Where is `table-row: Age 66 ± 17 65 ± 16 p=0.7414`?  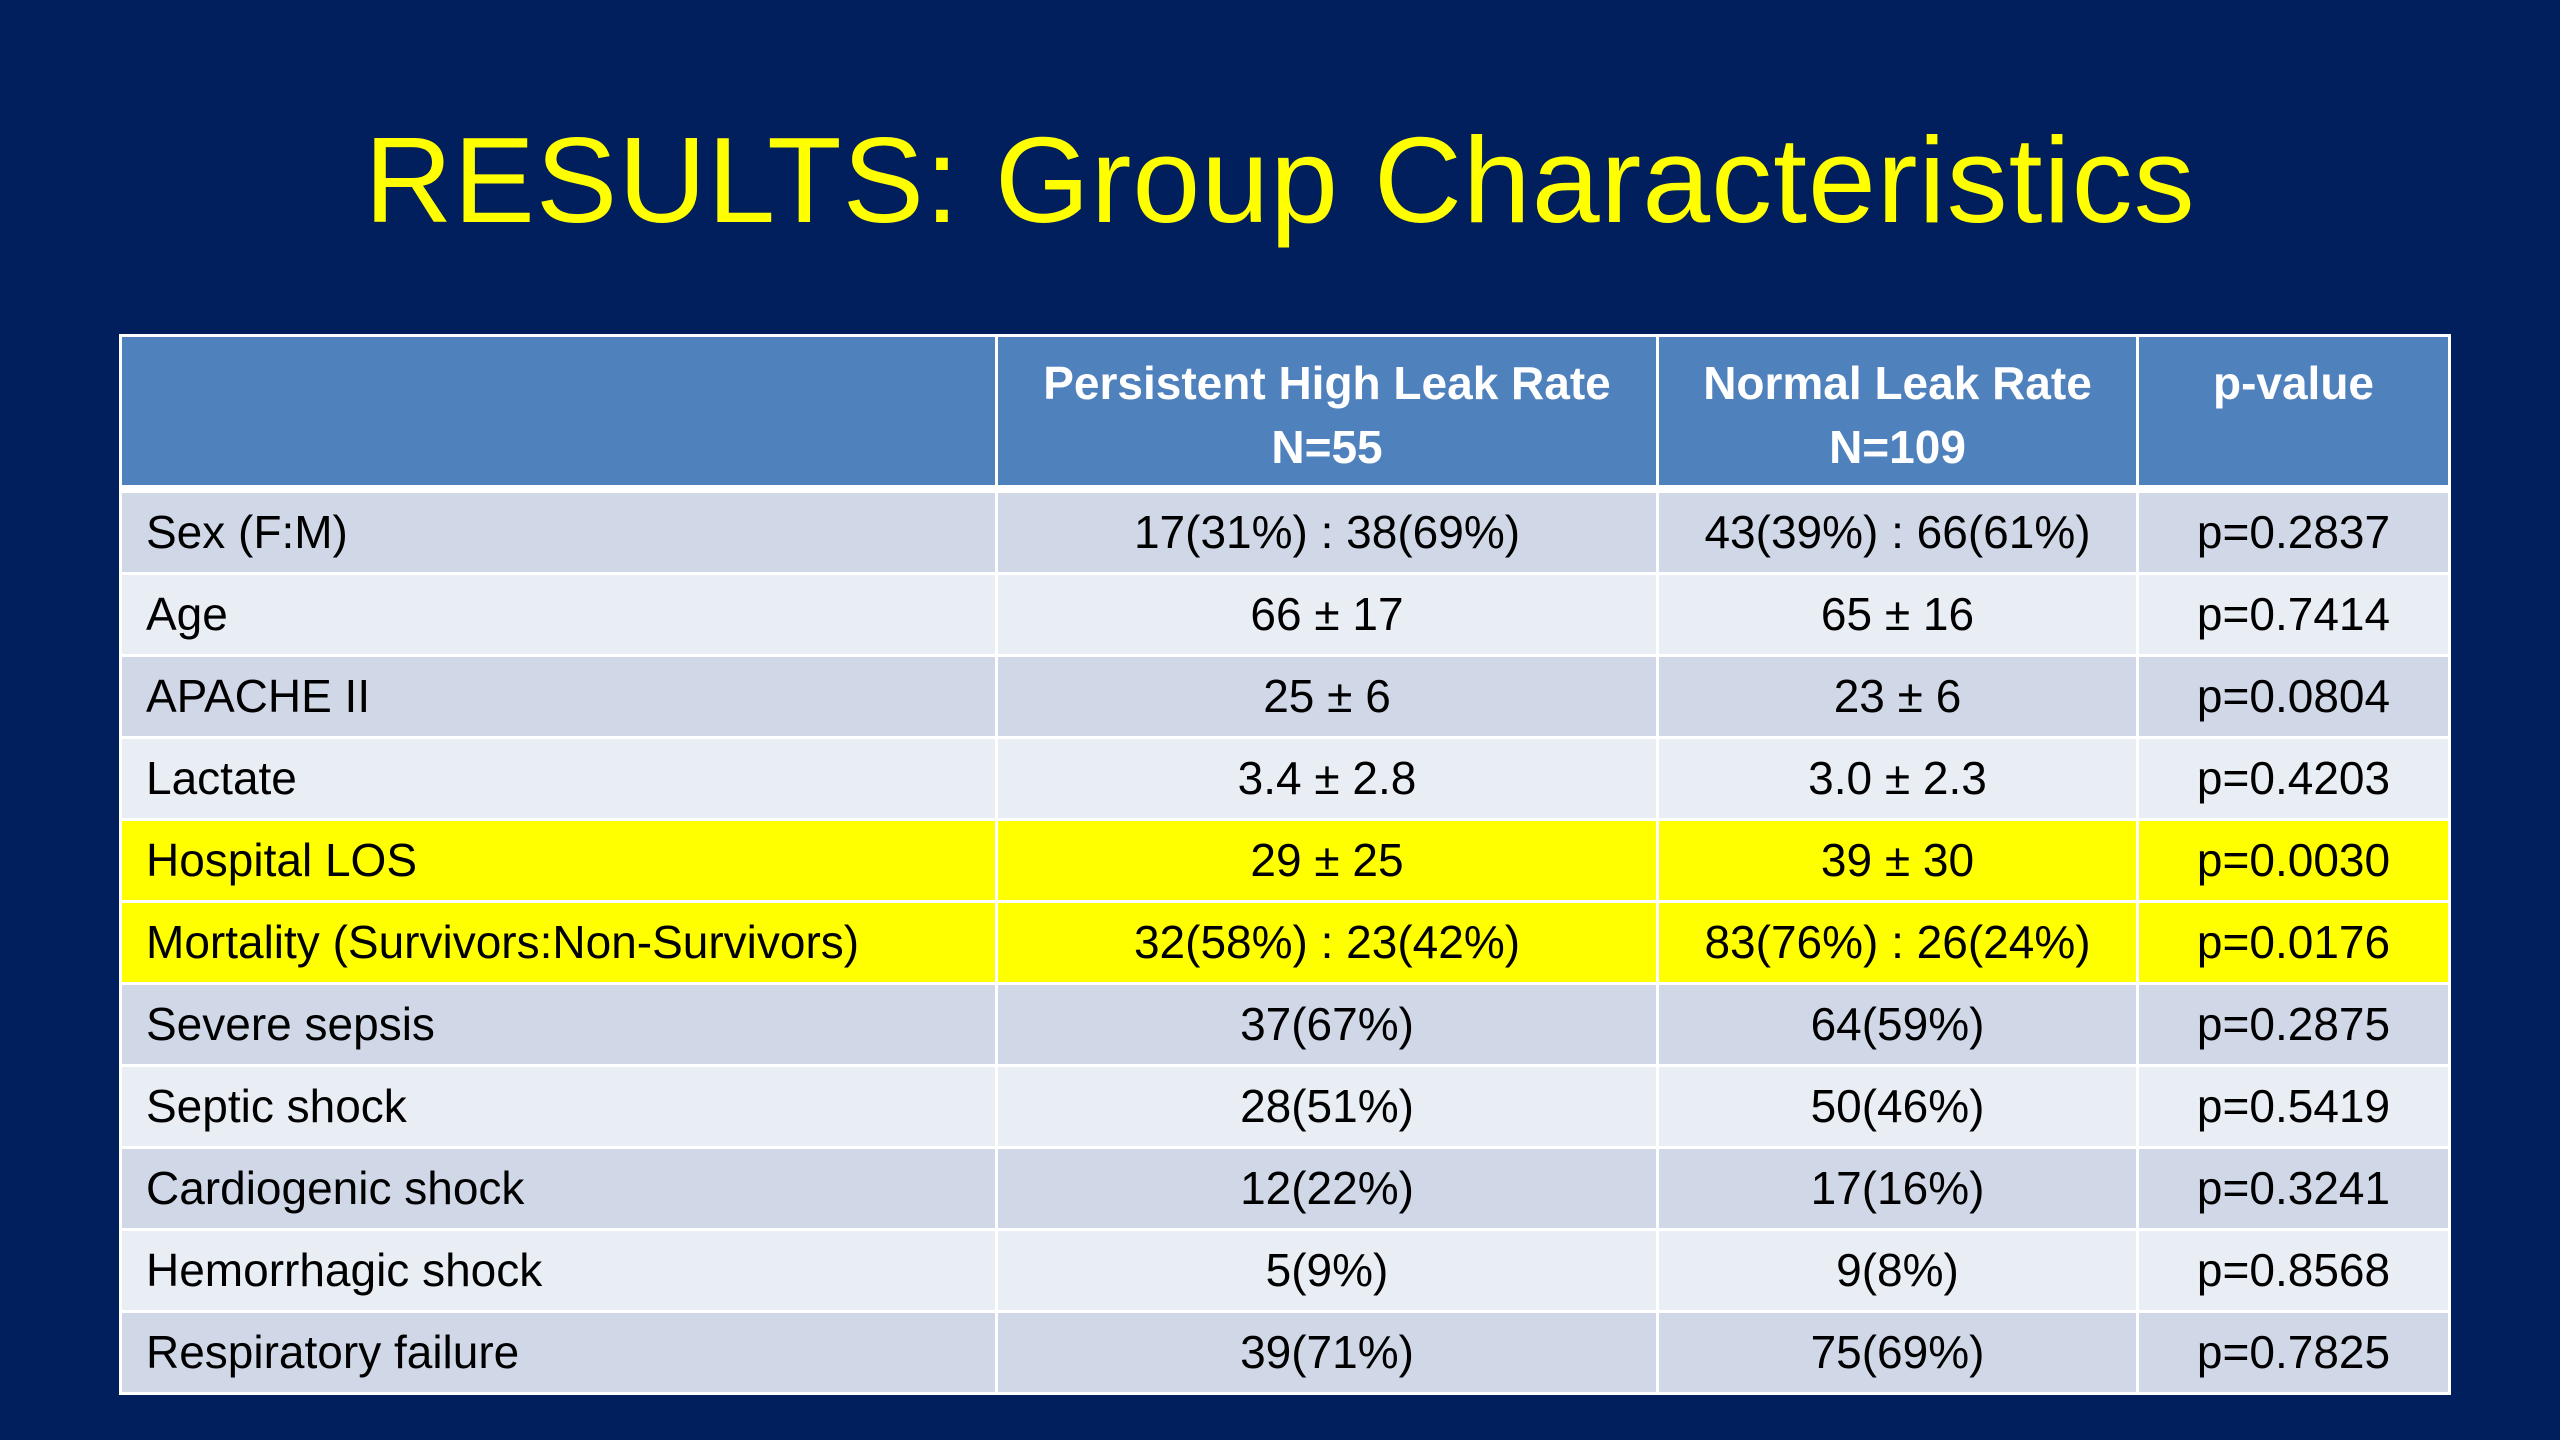 table-row: Age 66 ± 17 65 ± 16 p=0.7414 is located at coordinates (1285, 614).